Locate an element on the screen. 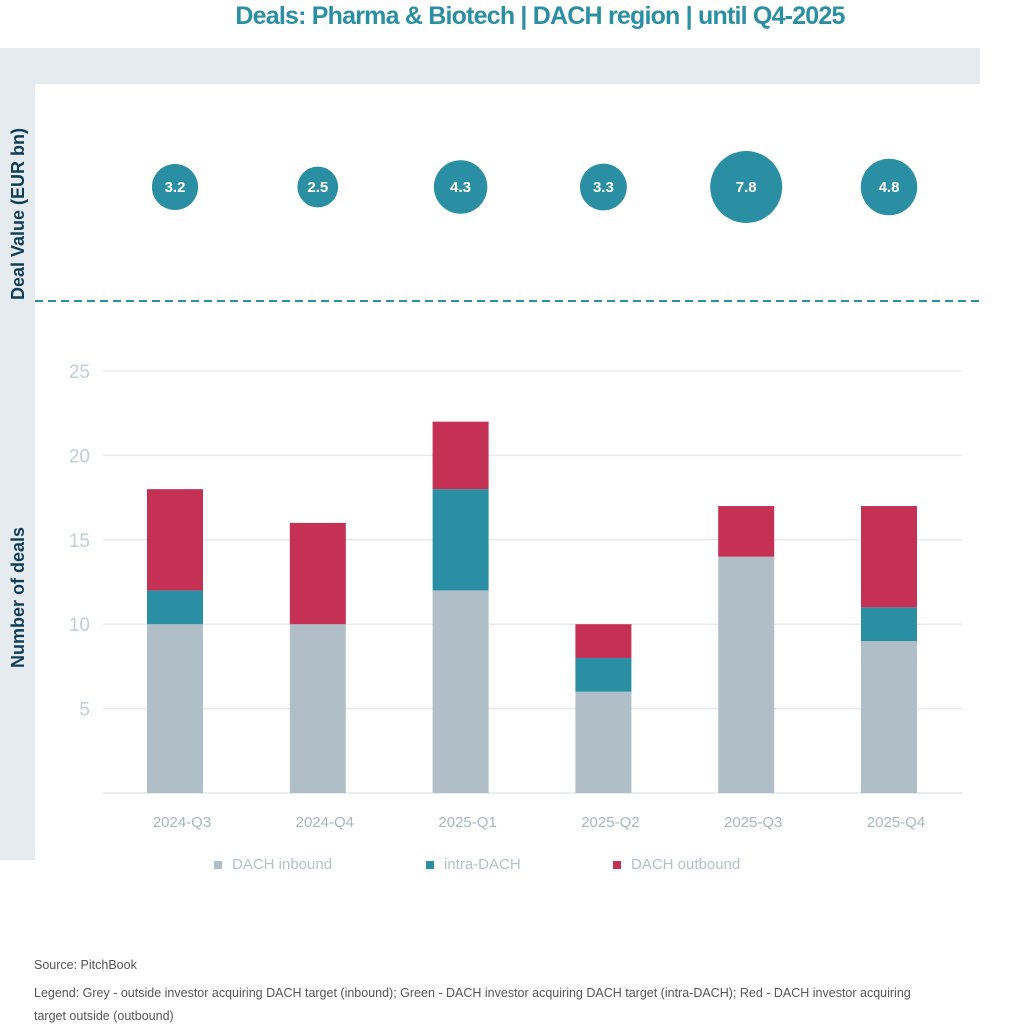 Image resolution: width=1024 pixels, height=1028 pixels. legend-item-inbound: DACH inbound is located at coordinates (273, 864).